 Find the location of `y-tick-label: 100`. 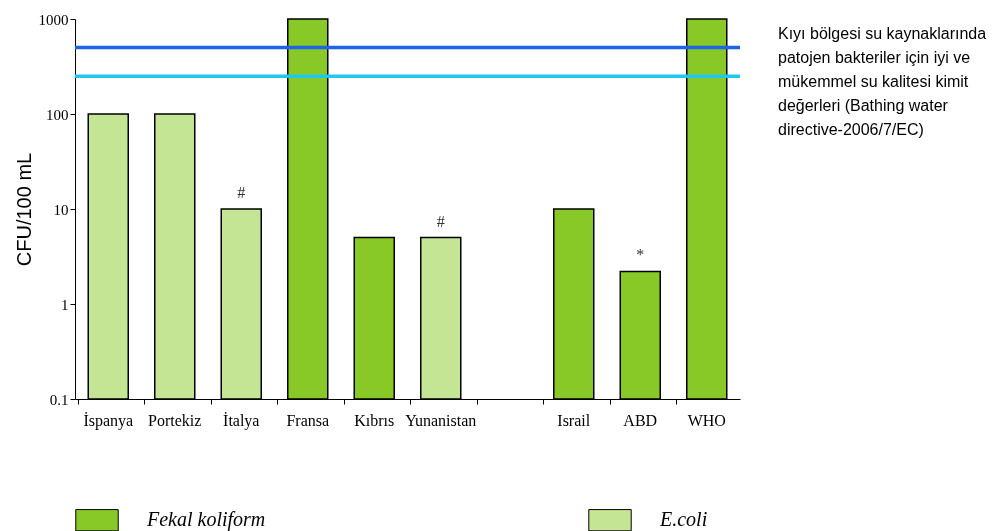

y-tick-label: 100 is located at coordinates (57, 114).